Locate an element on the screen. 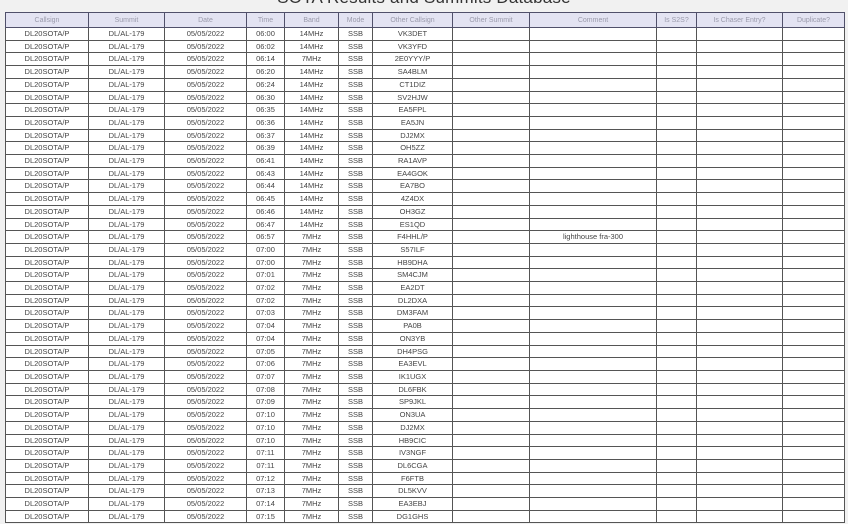  cell-other-callsign: F4HHL/P is located at coordinates (412, 237).